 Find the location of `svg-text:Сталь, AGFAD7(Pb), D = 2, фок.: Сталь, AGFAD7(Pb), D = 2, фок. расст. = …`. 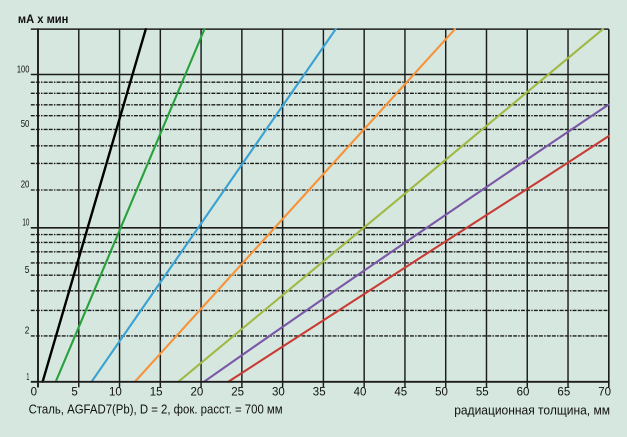

svg-text:Сталь, AGFAD7(Pb), D = 2, фок.: Сталь, AGFAD7(Pb), D = 2, фок. расст. = … is located at coordinates (156, 409).